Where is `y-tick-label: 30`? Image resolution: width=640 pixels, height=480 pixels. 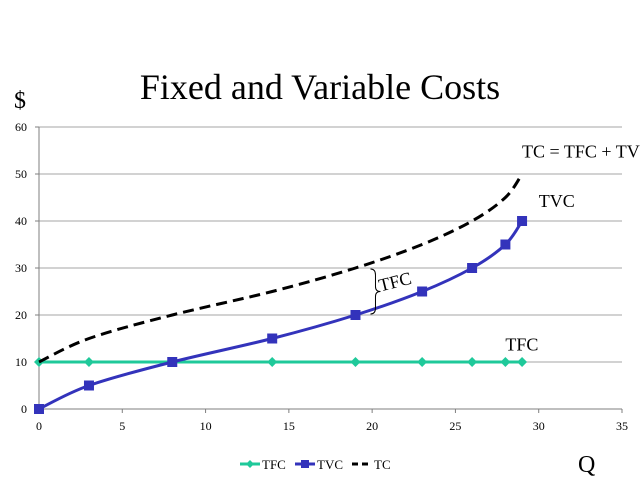 y-tick-label: 30 is located at coordinates (21, 268).